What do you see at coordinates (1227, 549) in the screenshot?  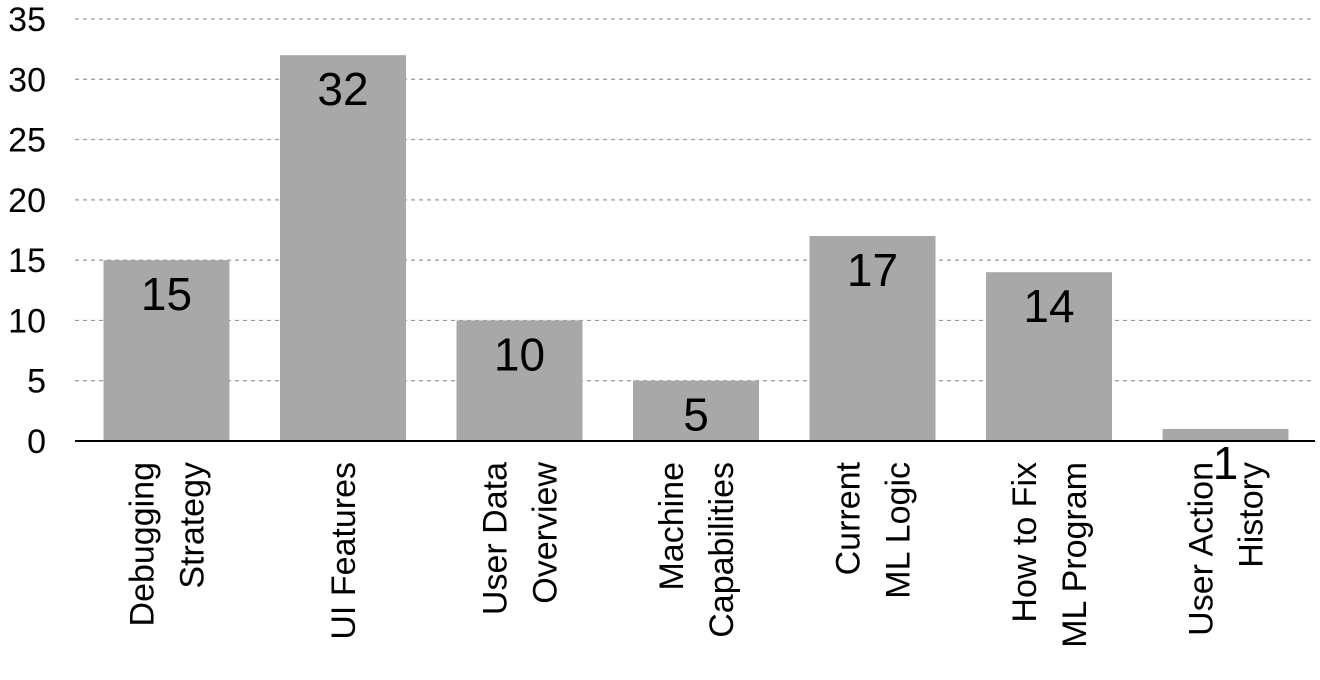 I see `x-category-label: User Action History` at bounding box center [1227, 549].